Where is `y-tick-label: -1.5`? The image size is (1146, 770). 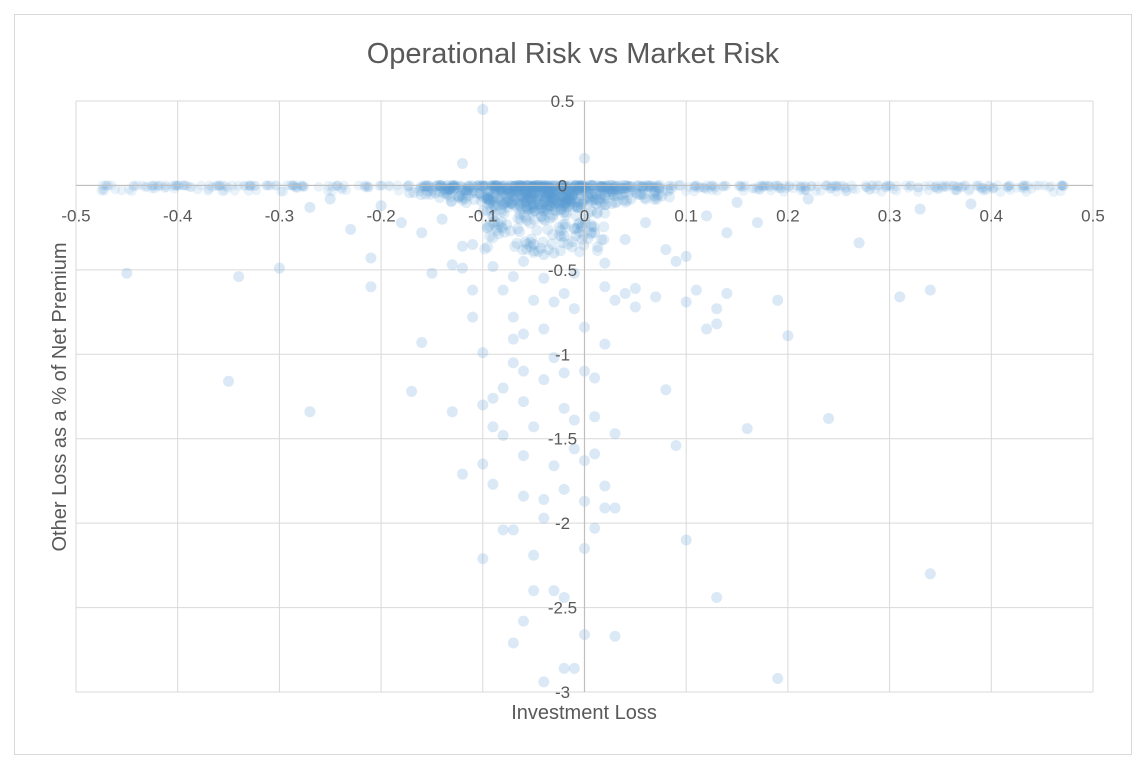
y-tick-label: -1.5 is located at coordinates (562, 439).